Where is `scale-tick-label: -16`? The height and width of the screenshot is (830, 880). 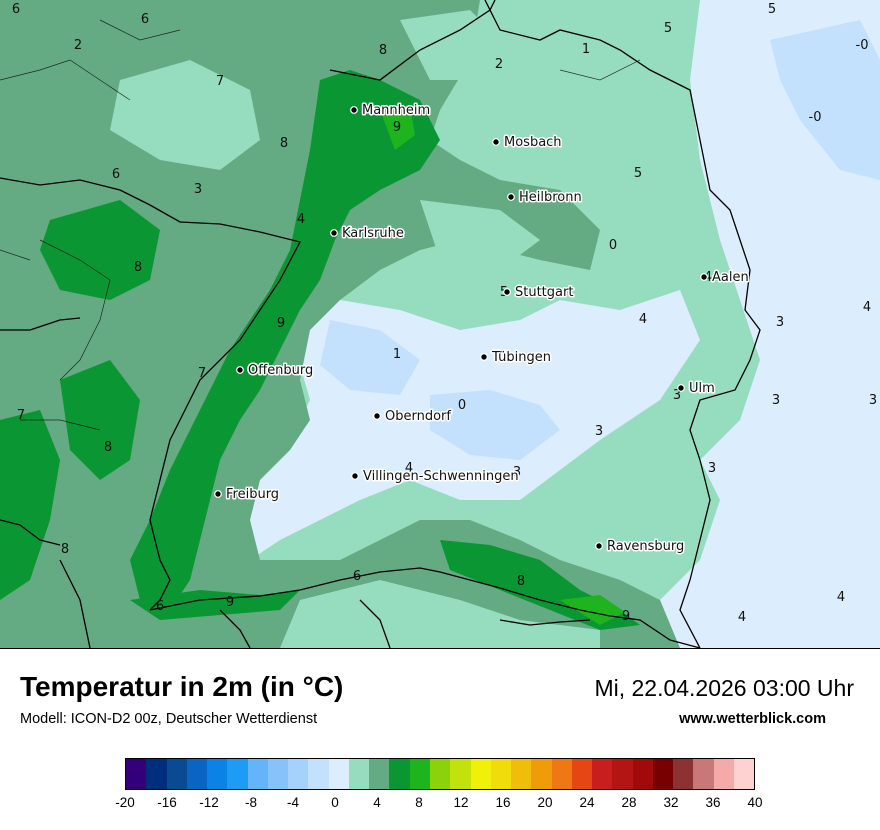 scale-tick-label: -16 is located at coordinates (167, 802).